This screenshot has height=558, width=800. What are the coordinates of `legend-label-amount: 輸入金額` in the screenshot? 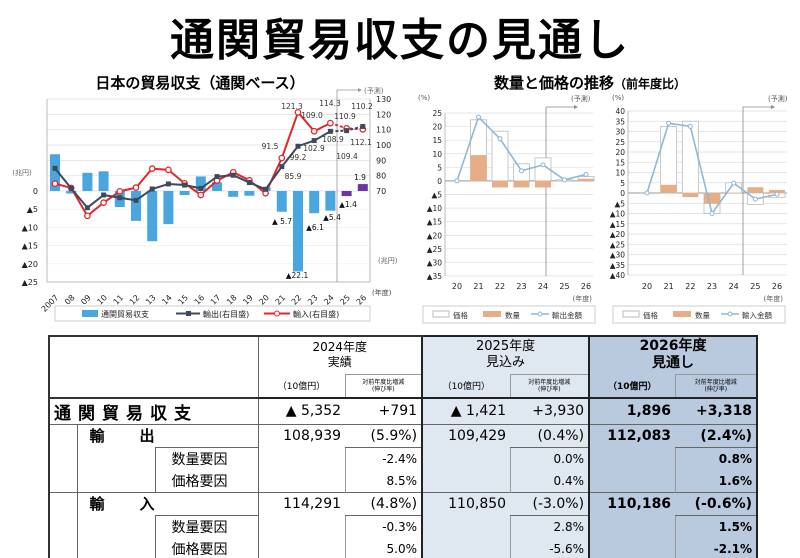 It's located at (757, 315).